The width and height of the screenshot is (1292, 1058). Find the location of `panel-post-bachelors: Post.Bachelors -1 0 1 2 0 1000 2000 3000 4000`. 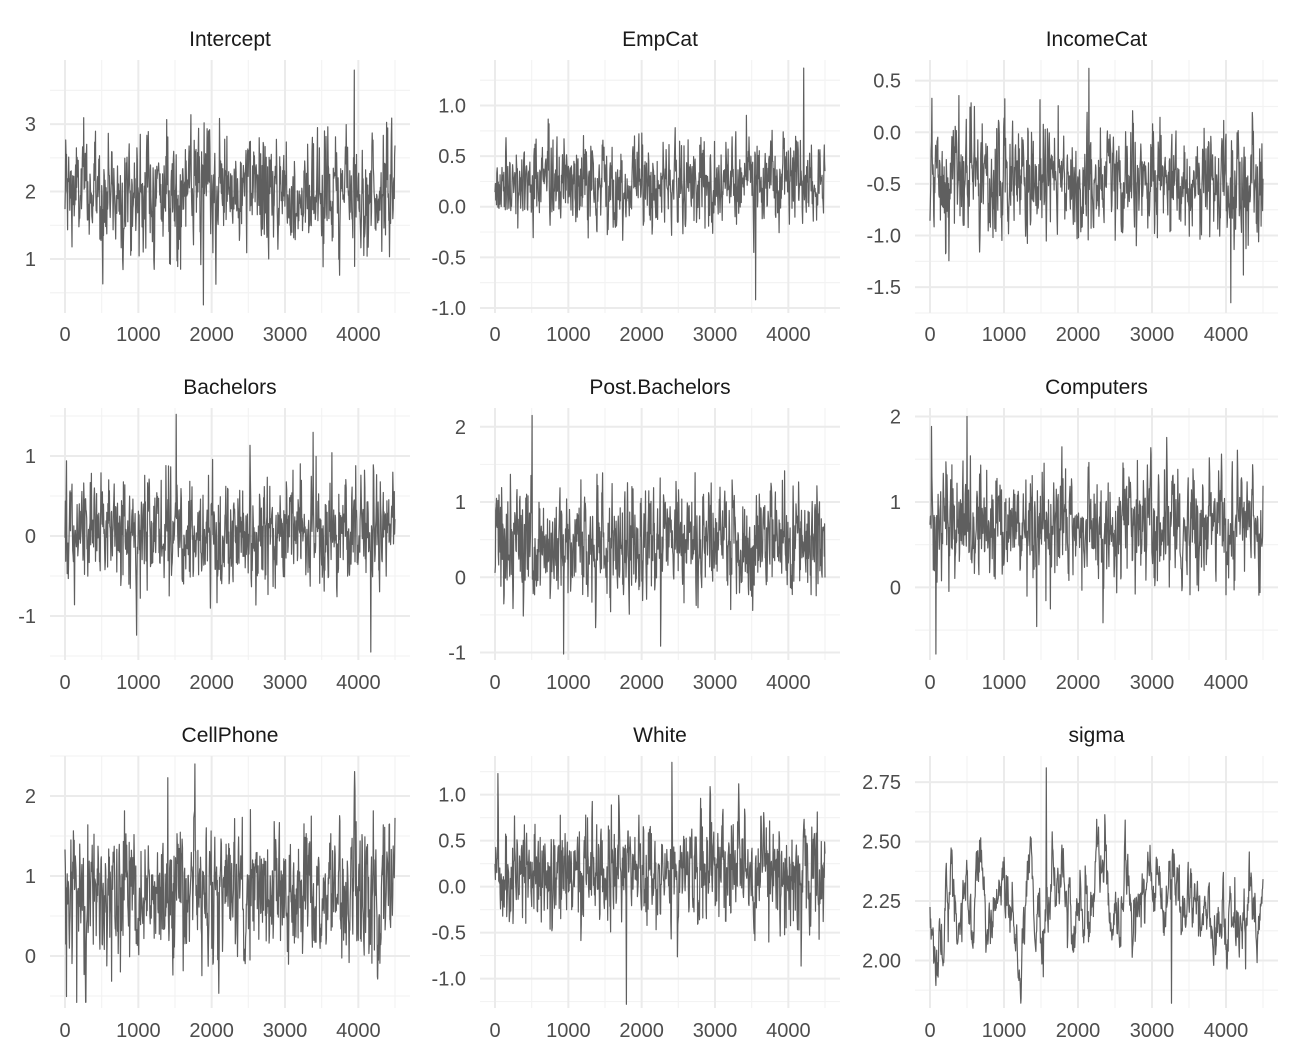

panel-post-bachelors: Post.Bachelors -1 0 1 2 0 1000 2000 3000 4000 is located at coordinates (644, 535).